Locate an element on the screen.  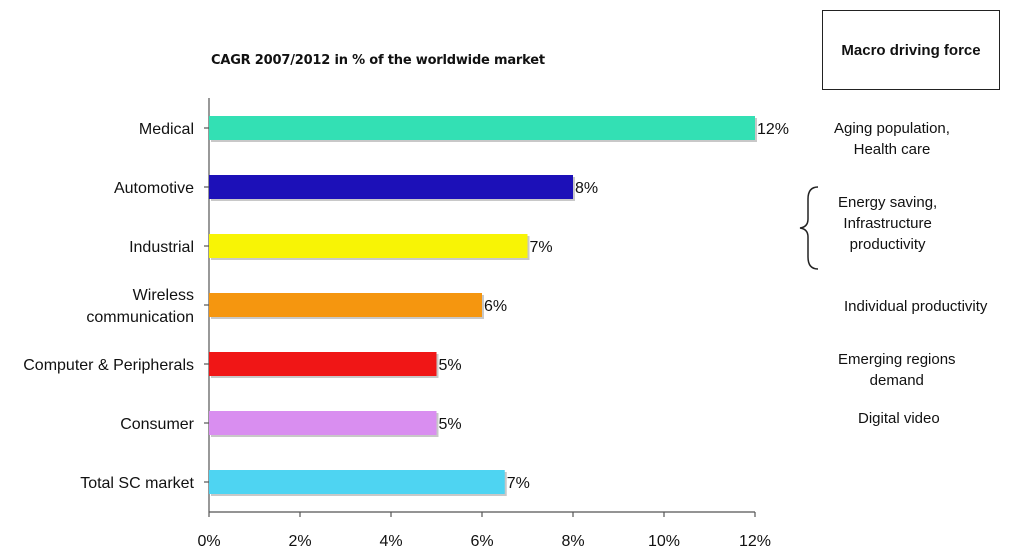
force-individual-productivity: Individual productivity is located at coordinates (915, 306).